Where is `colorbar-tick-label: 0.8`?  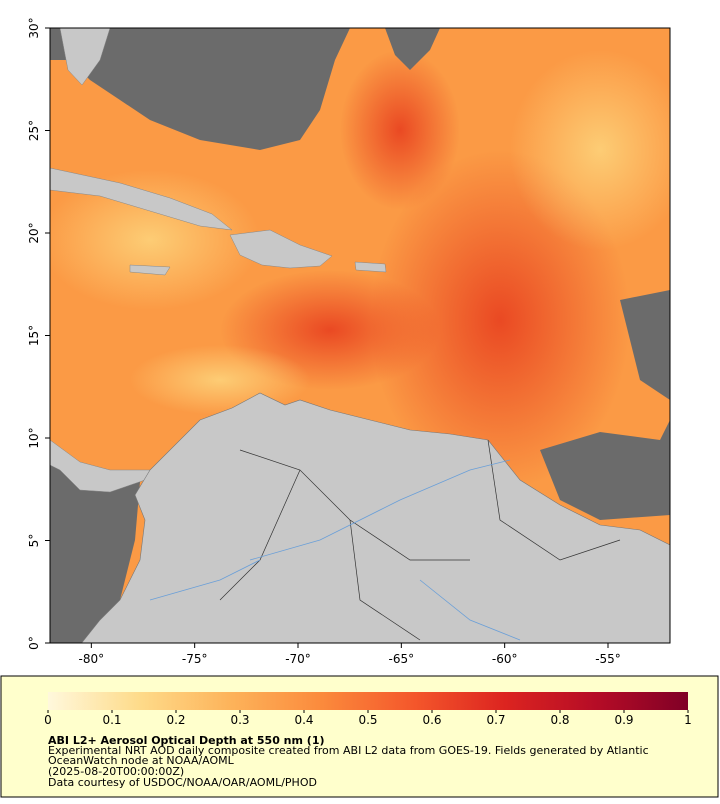
colorbar-tick-label: 0.8 is located at coordinates (559, 720).